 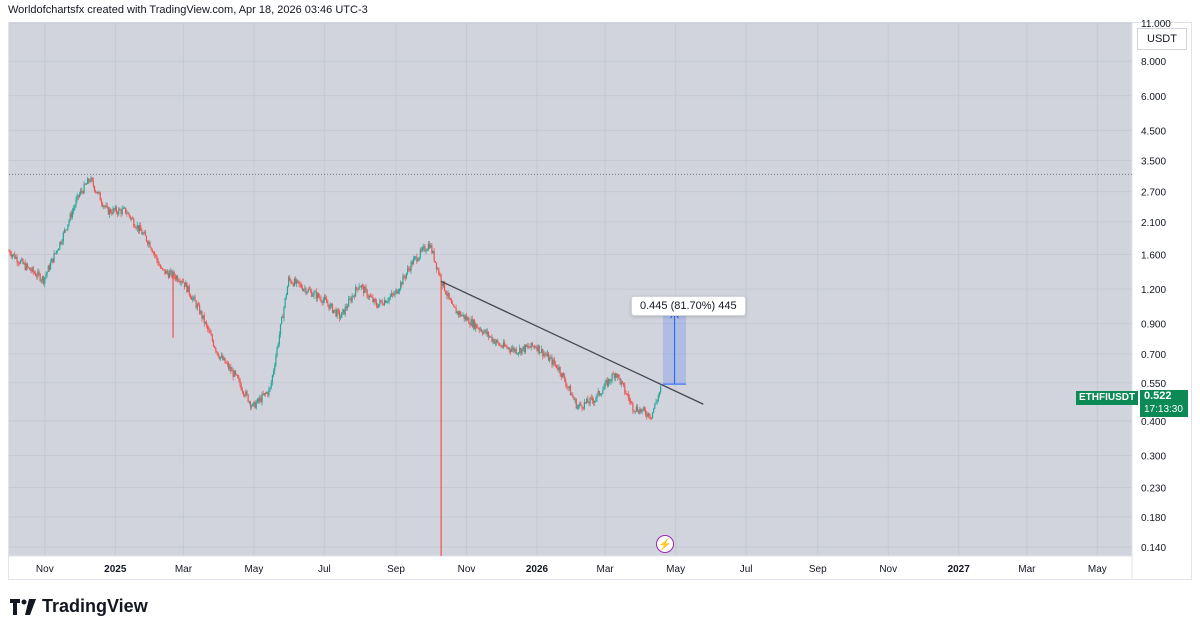 I want to click on y-tick-label: 6.000, so click(x=1153, y=97).